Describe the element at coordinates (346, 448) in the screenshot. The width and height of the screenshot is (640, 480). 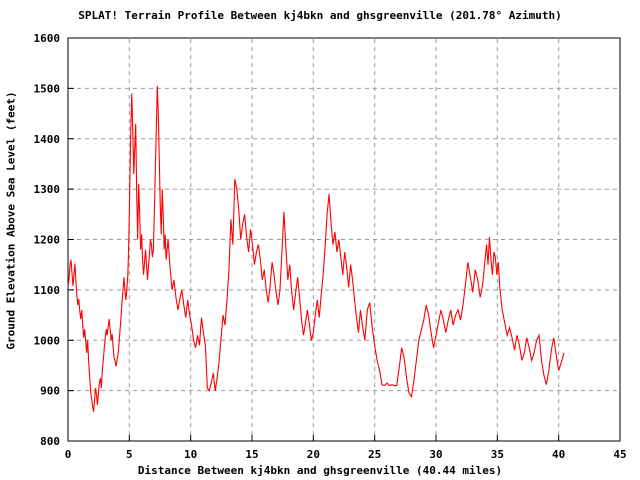
I see `x-axis-ticks: 0 5 10 15 20 25 30 35 40 45` at that location.